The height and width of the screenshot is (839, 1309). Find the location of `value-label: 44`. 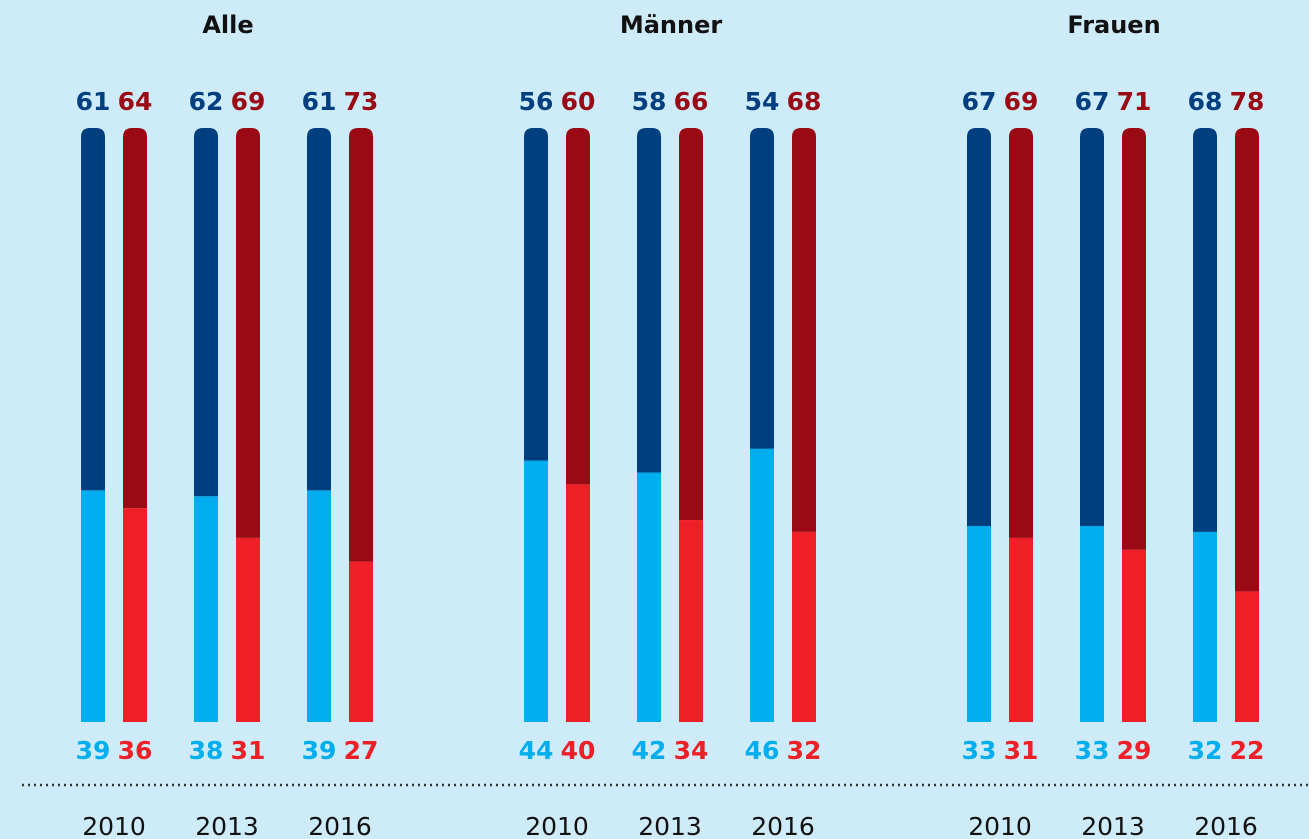

value-label: 44 is located at coordinates (536, 750).